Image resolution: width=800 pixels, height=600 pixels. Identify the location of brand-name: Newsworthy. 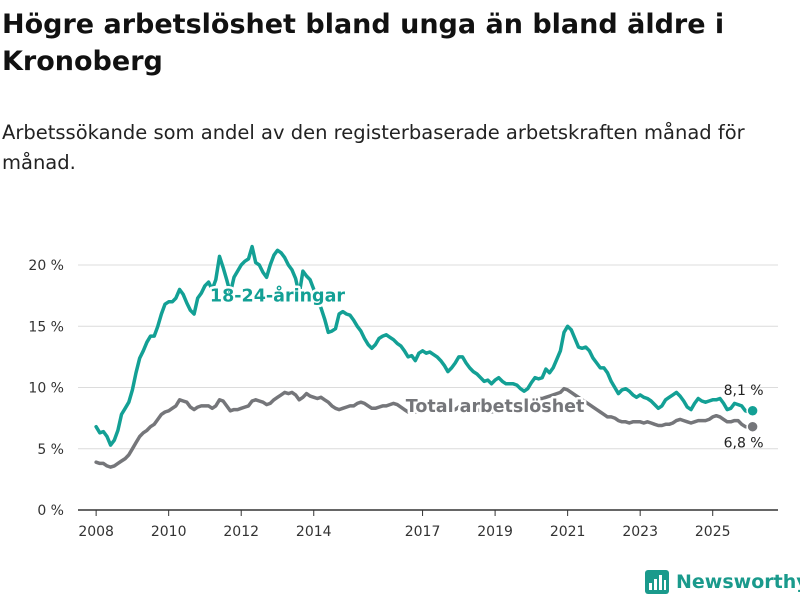
(738, 582).